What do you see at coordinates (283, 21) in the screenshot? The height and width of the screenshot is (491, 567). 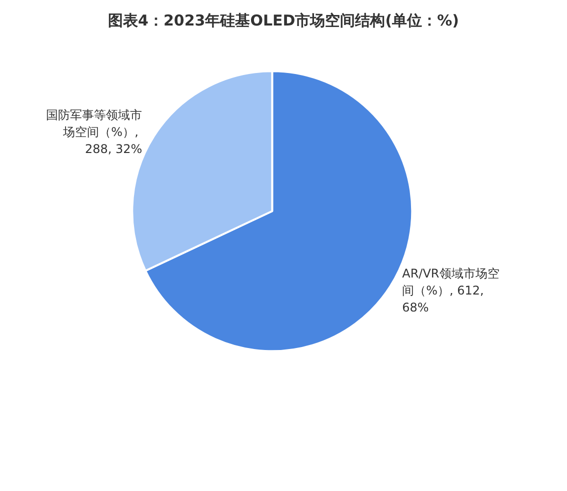 I see `chart-title: 图表4：2023年硅基OLED市场空间结构(单位：%)` at bounding box center [283, 21].